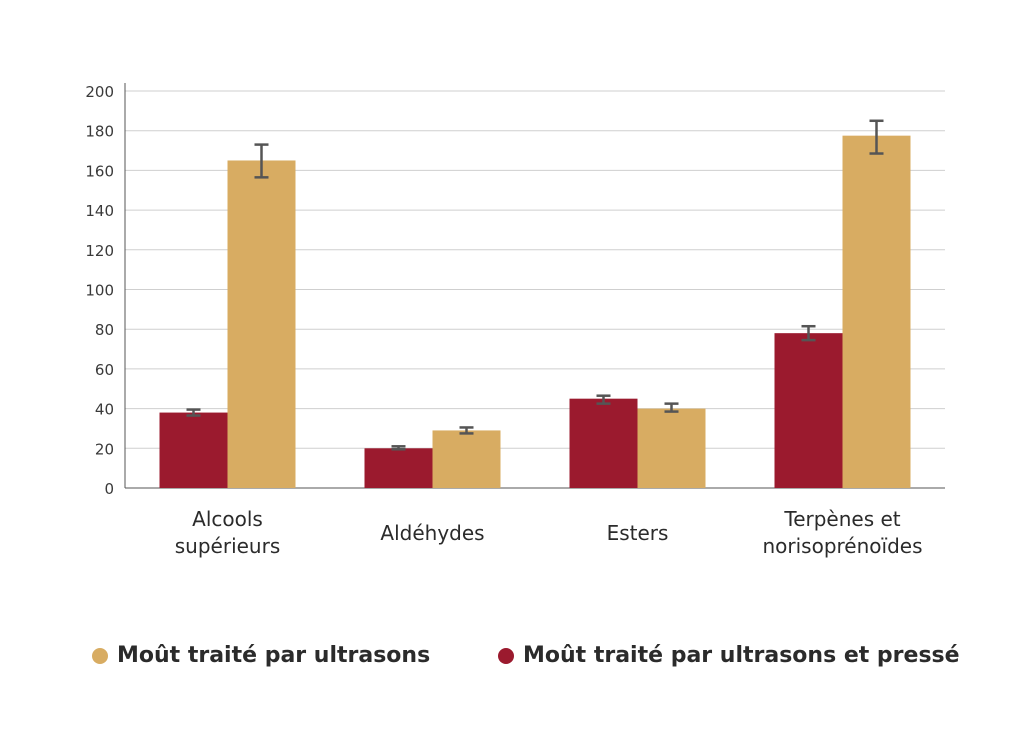  I want to click on y-tick-label: 100, so click(99, 291).